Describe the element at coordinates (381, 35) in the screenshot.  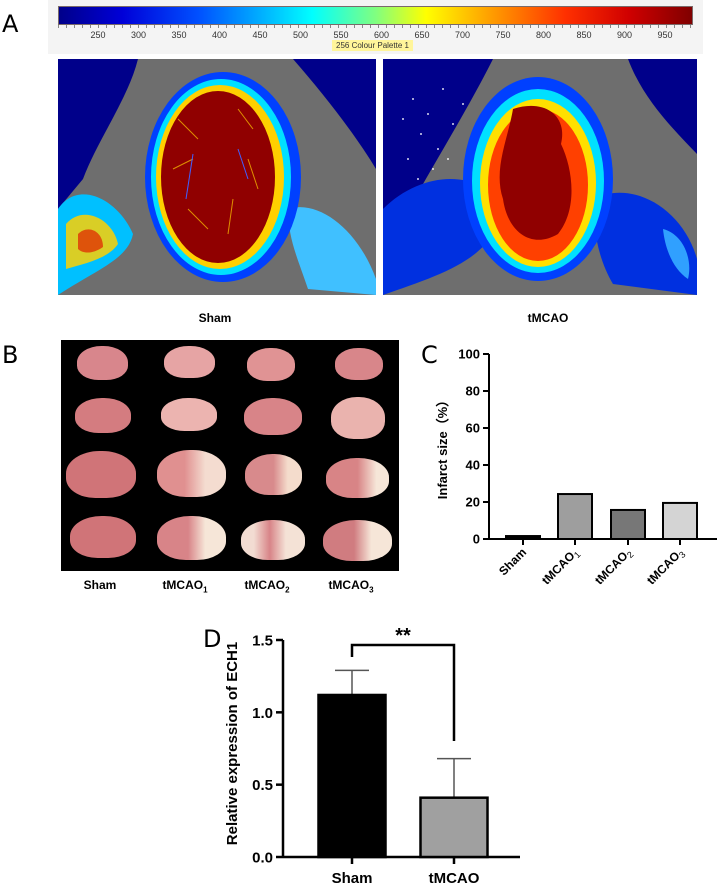
I see `colorbar-tick-label: 600` at that location.